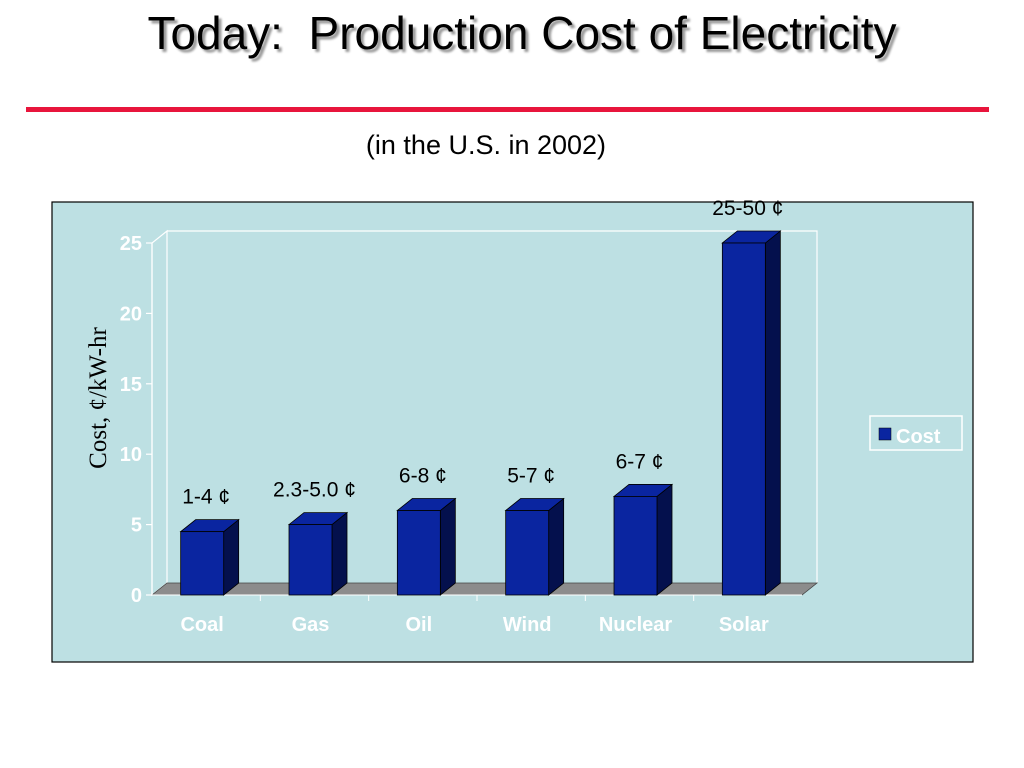 Image resolution: width=1024 pixels, height=768 pixels. I want to click on floor-plane, so click(484, 589).